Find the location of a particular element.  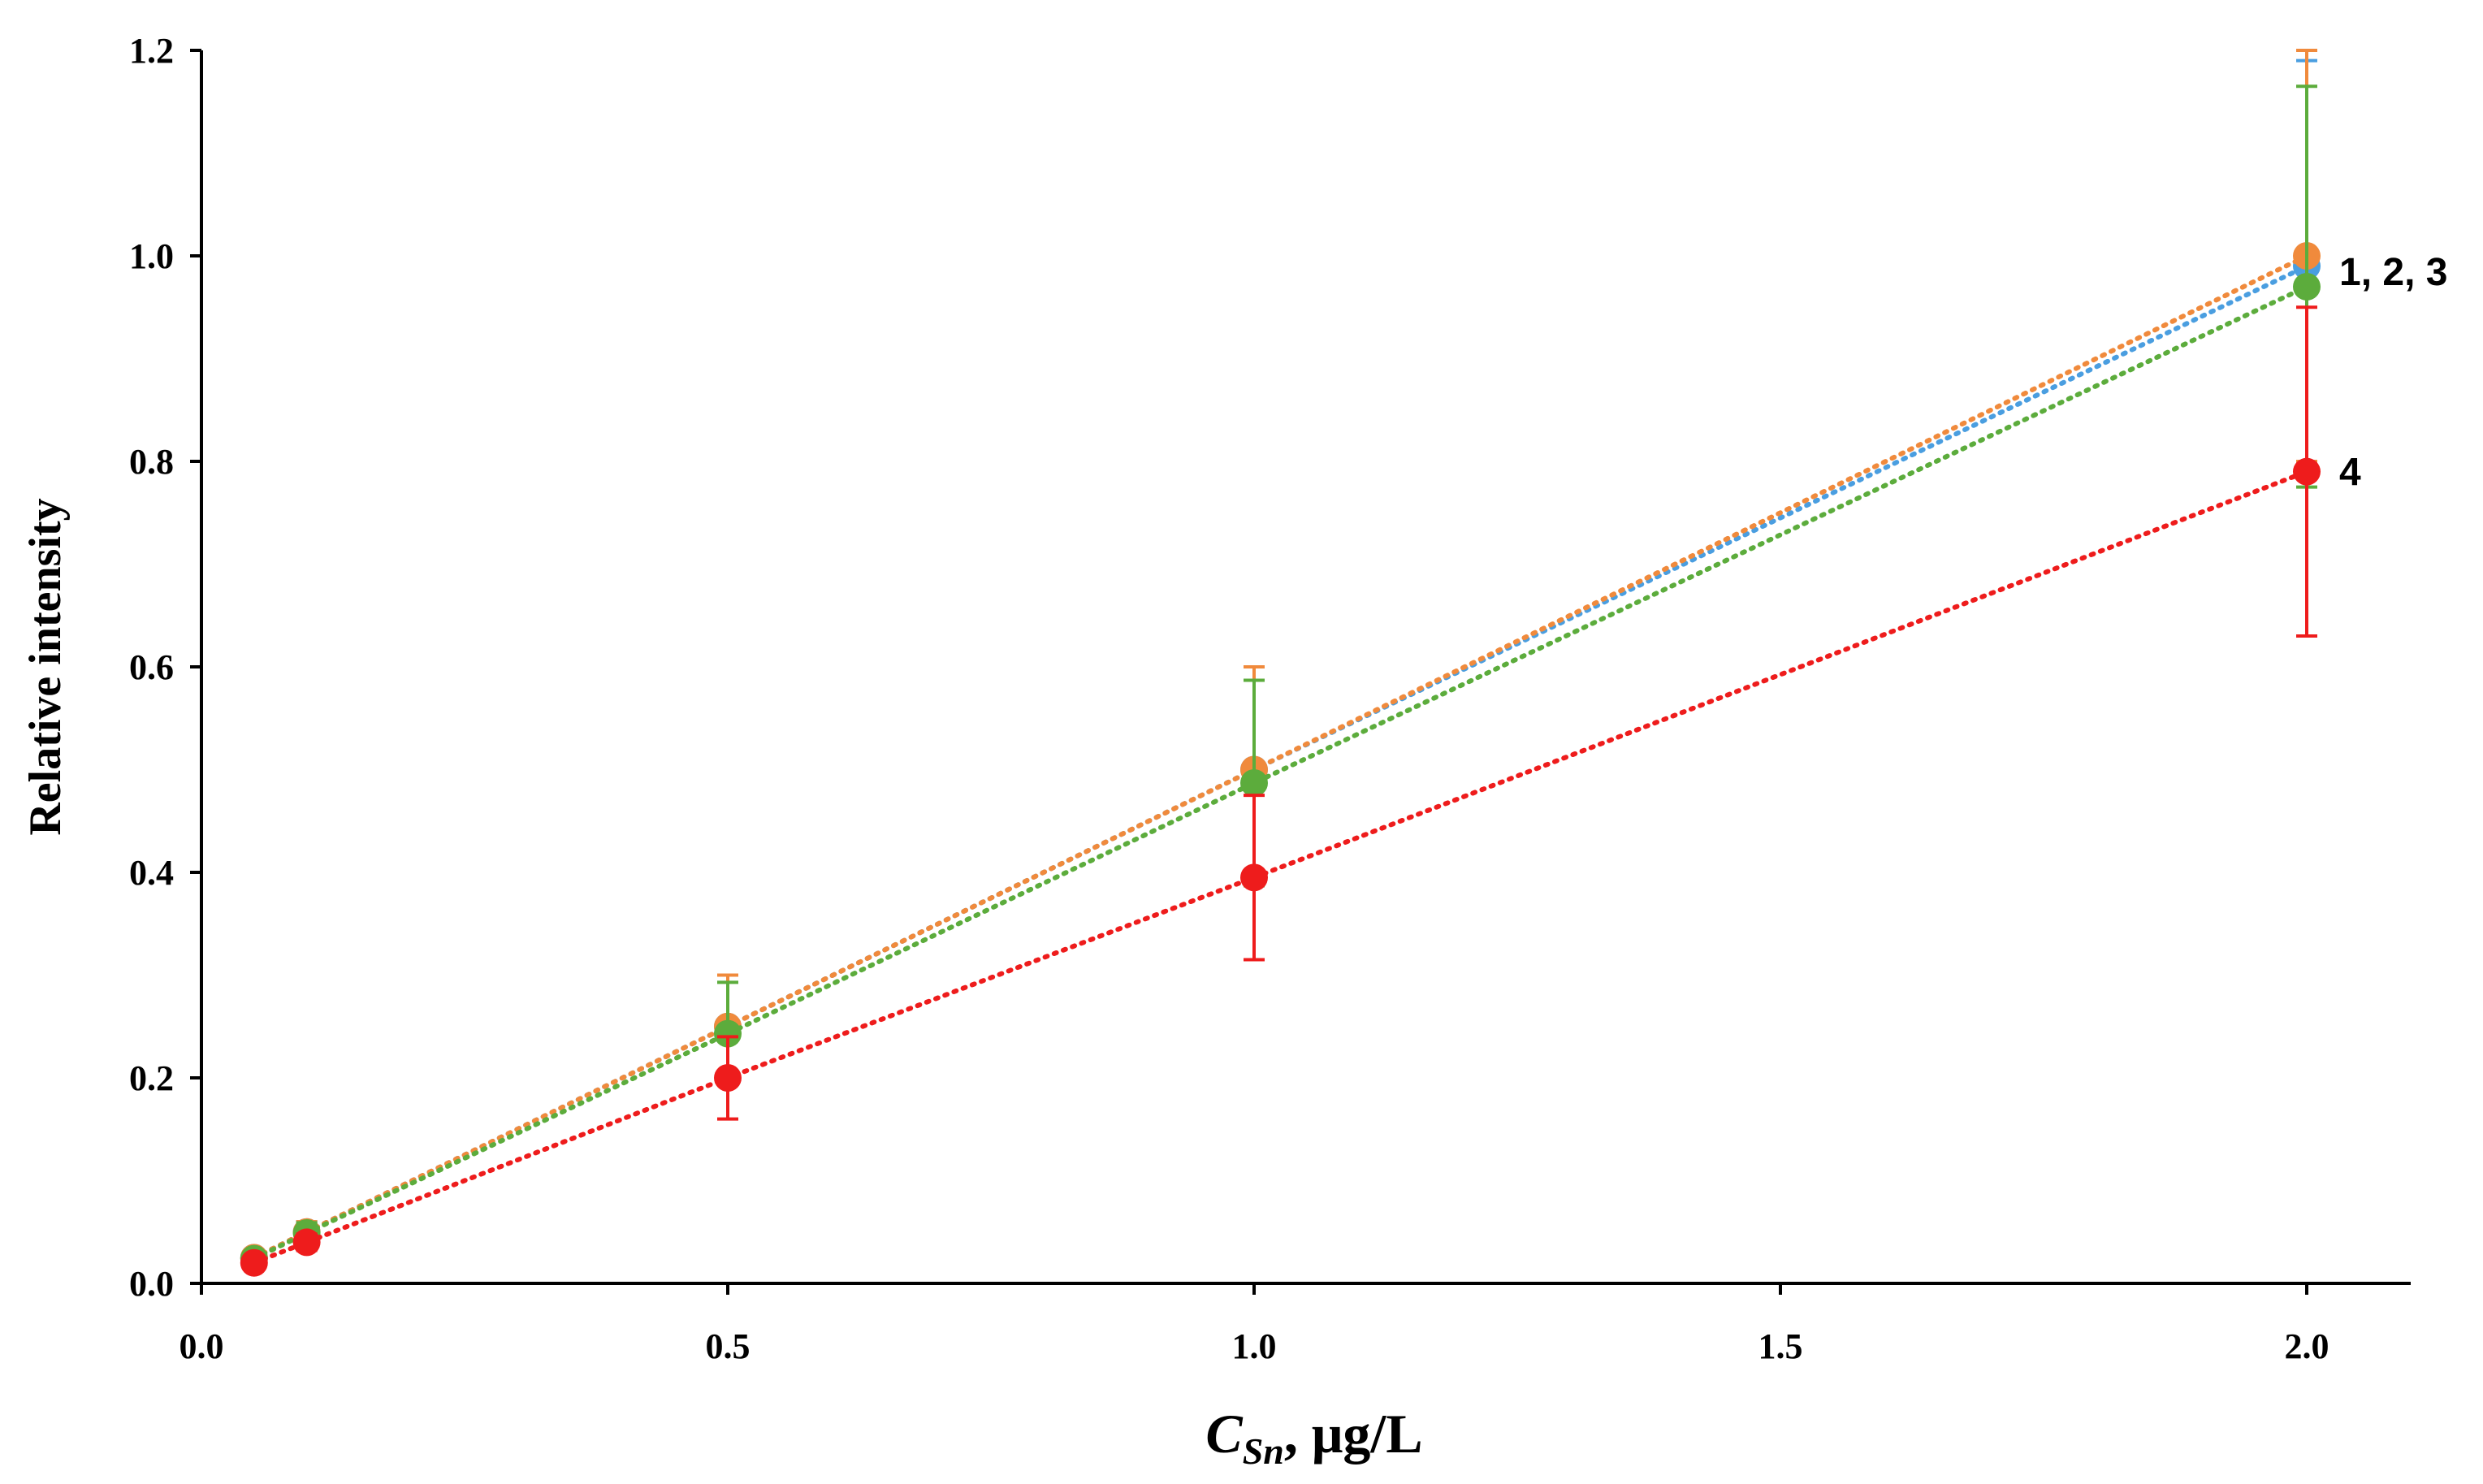

y-tick-label: 1.0 is located at coordinates (151, 256).